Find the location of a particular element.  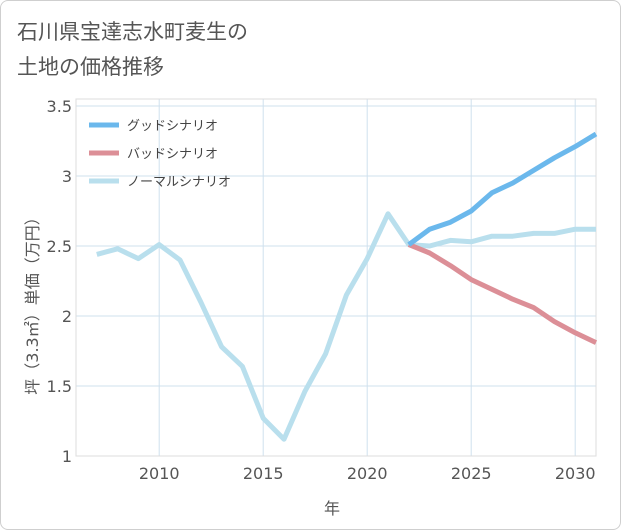

x-tick-label: 2020 is located at coordinates (367, 473).